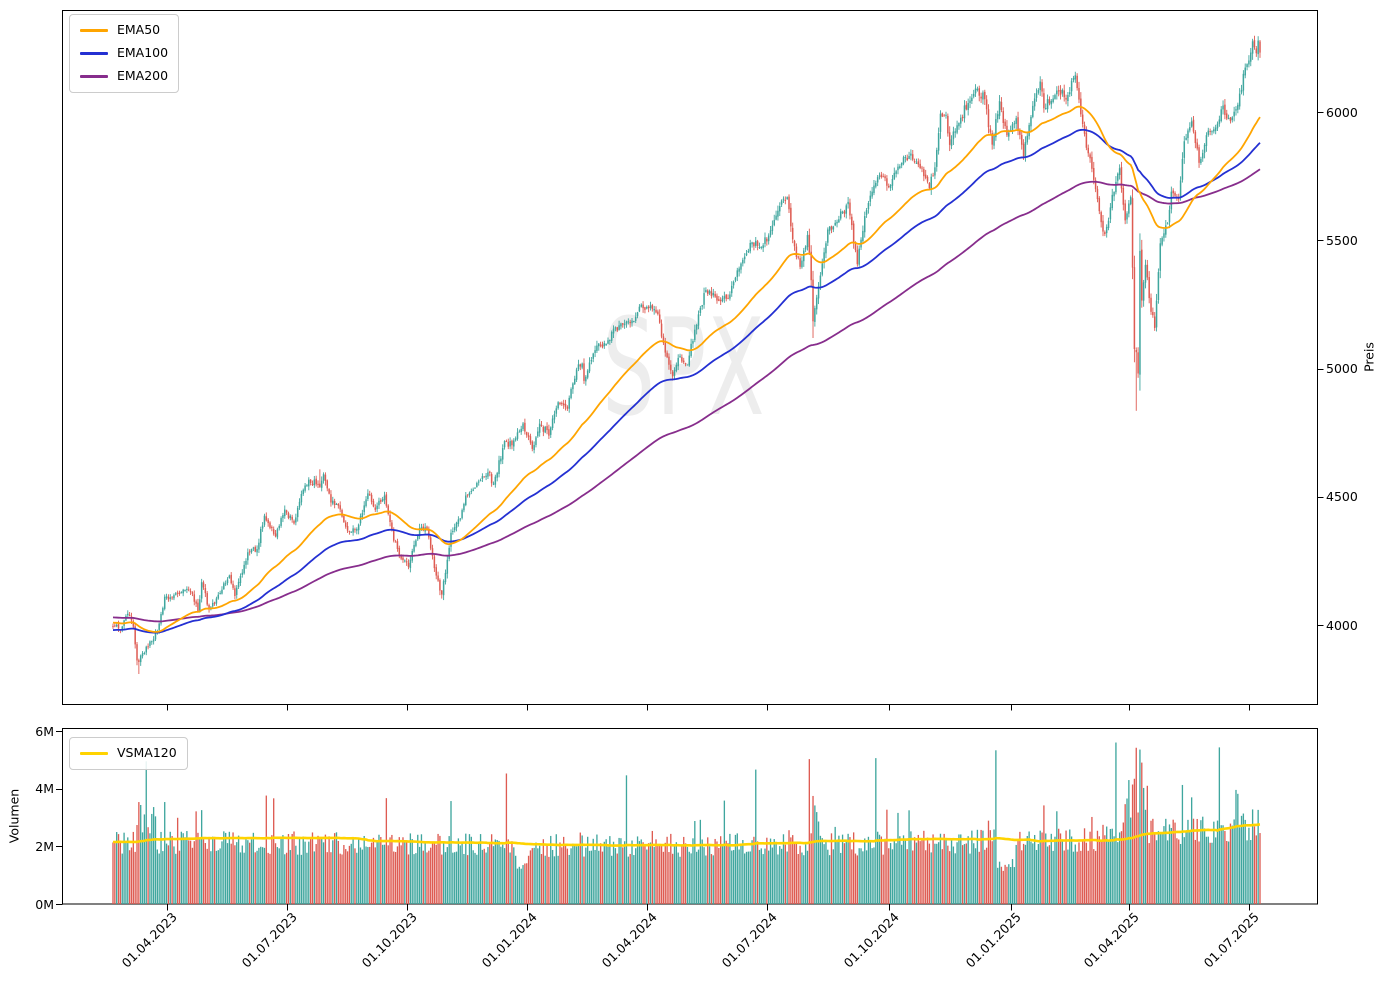 This screenshot has height=990, width=1390. I want to click on legend-label: EMA100, so click(143, 53).